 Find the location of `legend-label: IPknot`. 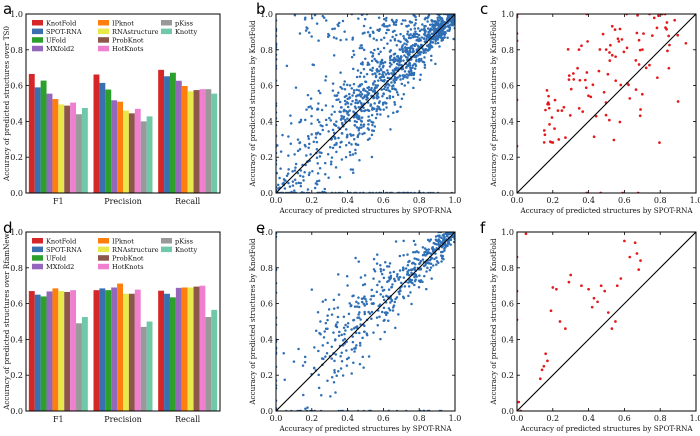

legend-label: IPknot is located at coordinates (123, 241).